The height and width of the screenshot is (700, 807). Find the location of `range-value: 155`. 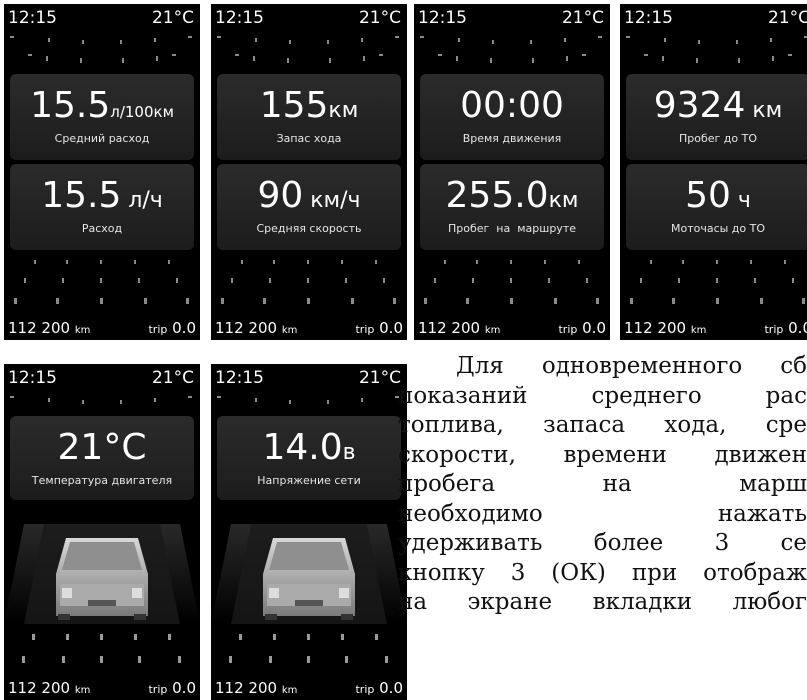

range-value: 155 is located at coordinates (294, 105).